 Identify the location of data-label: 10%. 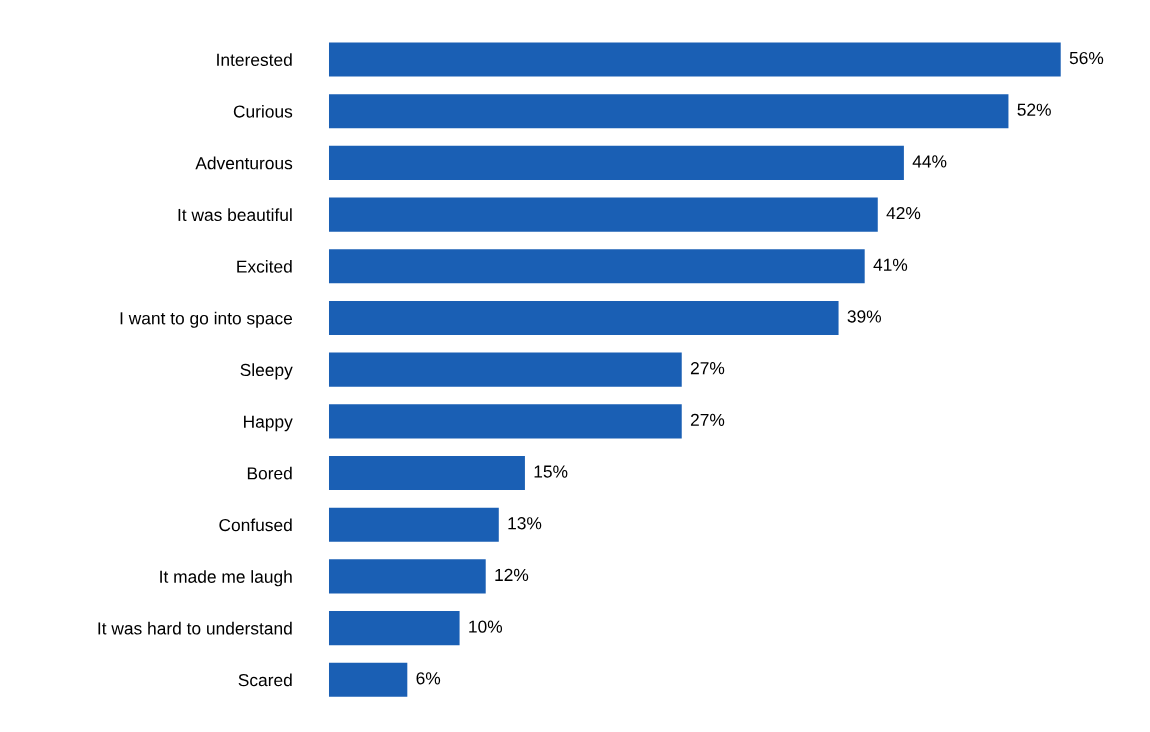
(486, 626).